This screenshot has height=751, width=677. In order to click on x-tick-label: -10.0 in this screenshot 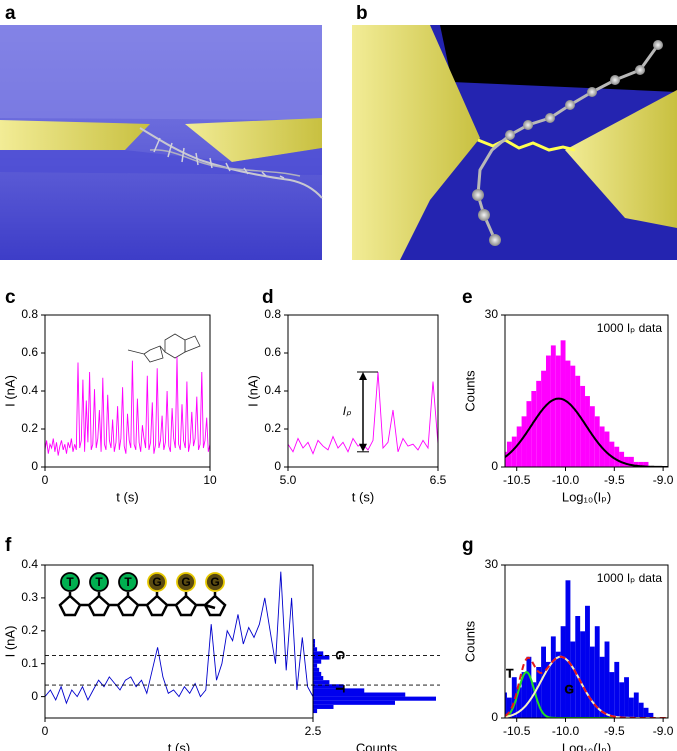, I will do `click(566, 480)`.